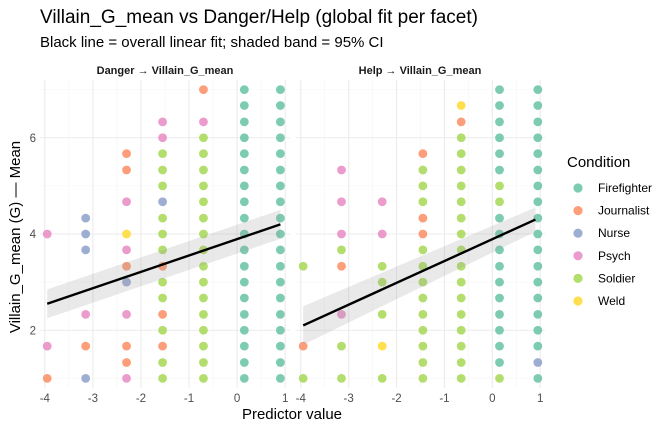  I want to click on x-axis-title: Predictor value, so click(292, 414).